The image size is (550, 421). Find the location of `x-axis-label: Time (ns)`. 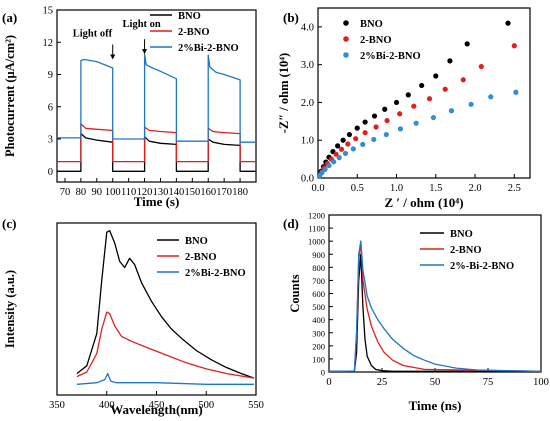

x-axis-label: Time (ns) is located at coordinates (435, 405).